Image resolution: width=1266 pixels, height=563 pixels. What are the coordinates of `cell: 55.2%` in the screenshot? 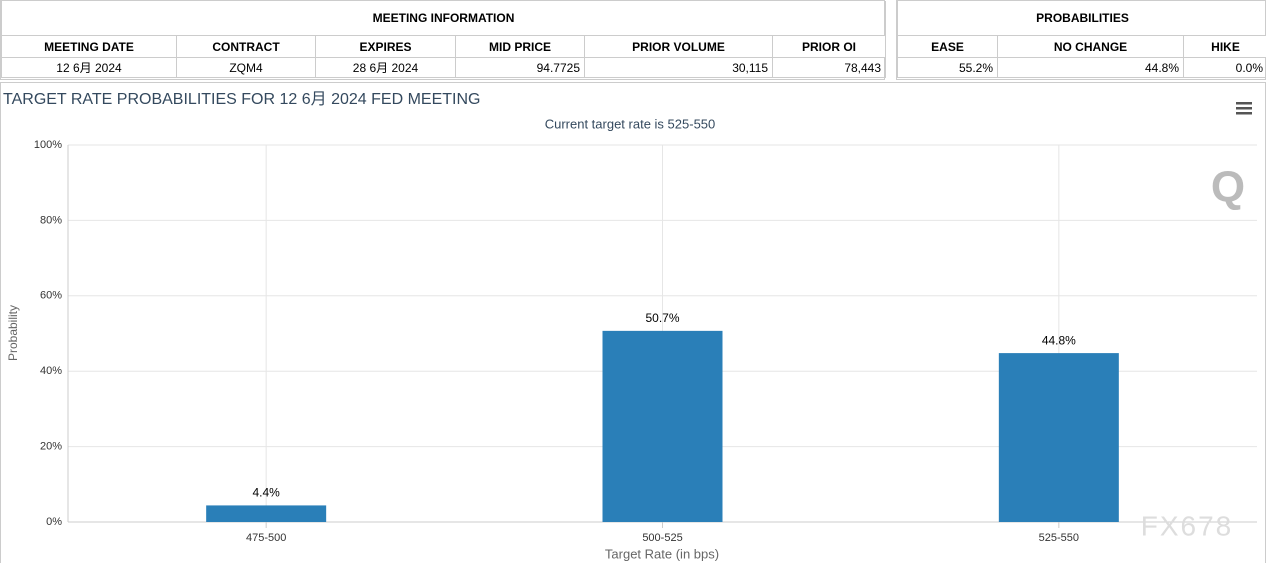 It's located at (947, 67).